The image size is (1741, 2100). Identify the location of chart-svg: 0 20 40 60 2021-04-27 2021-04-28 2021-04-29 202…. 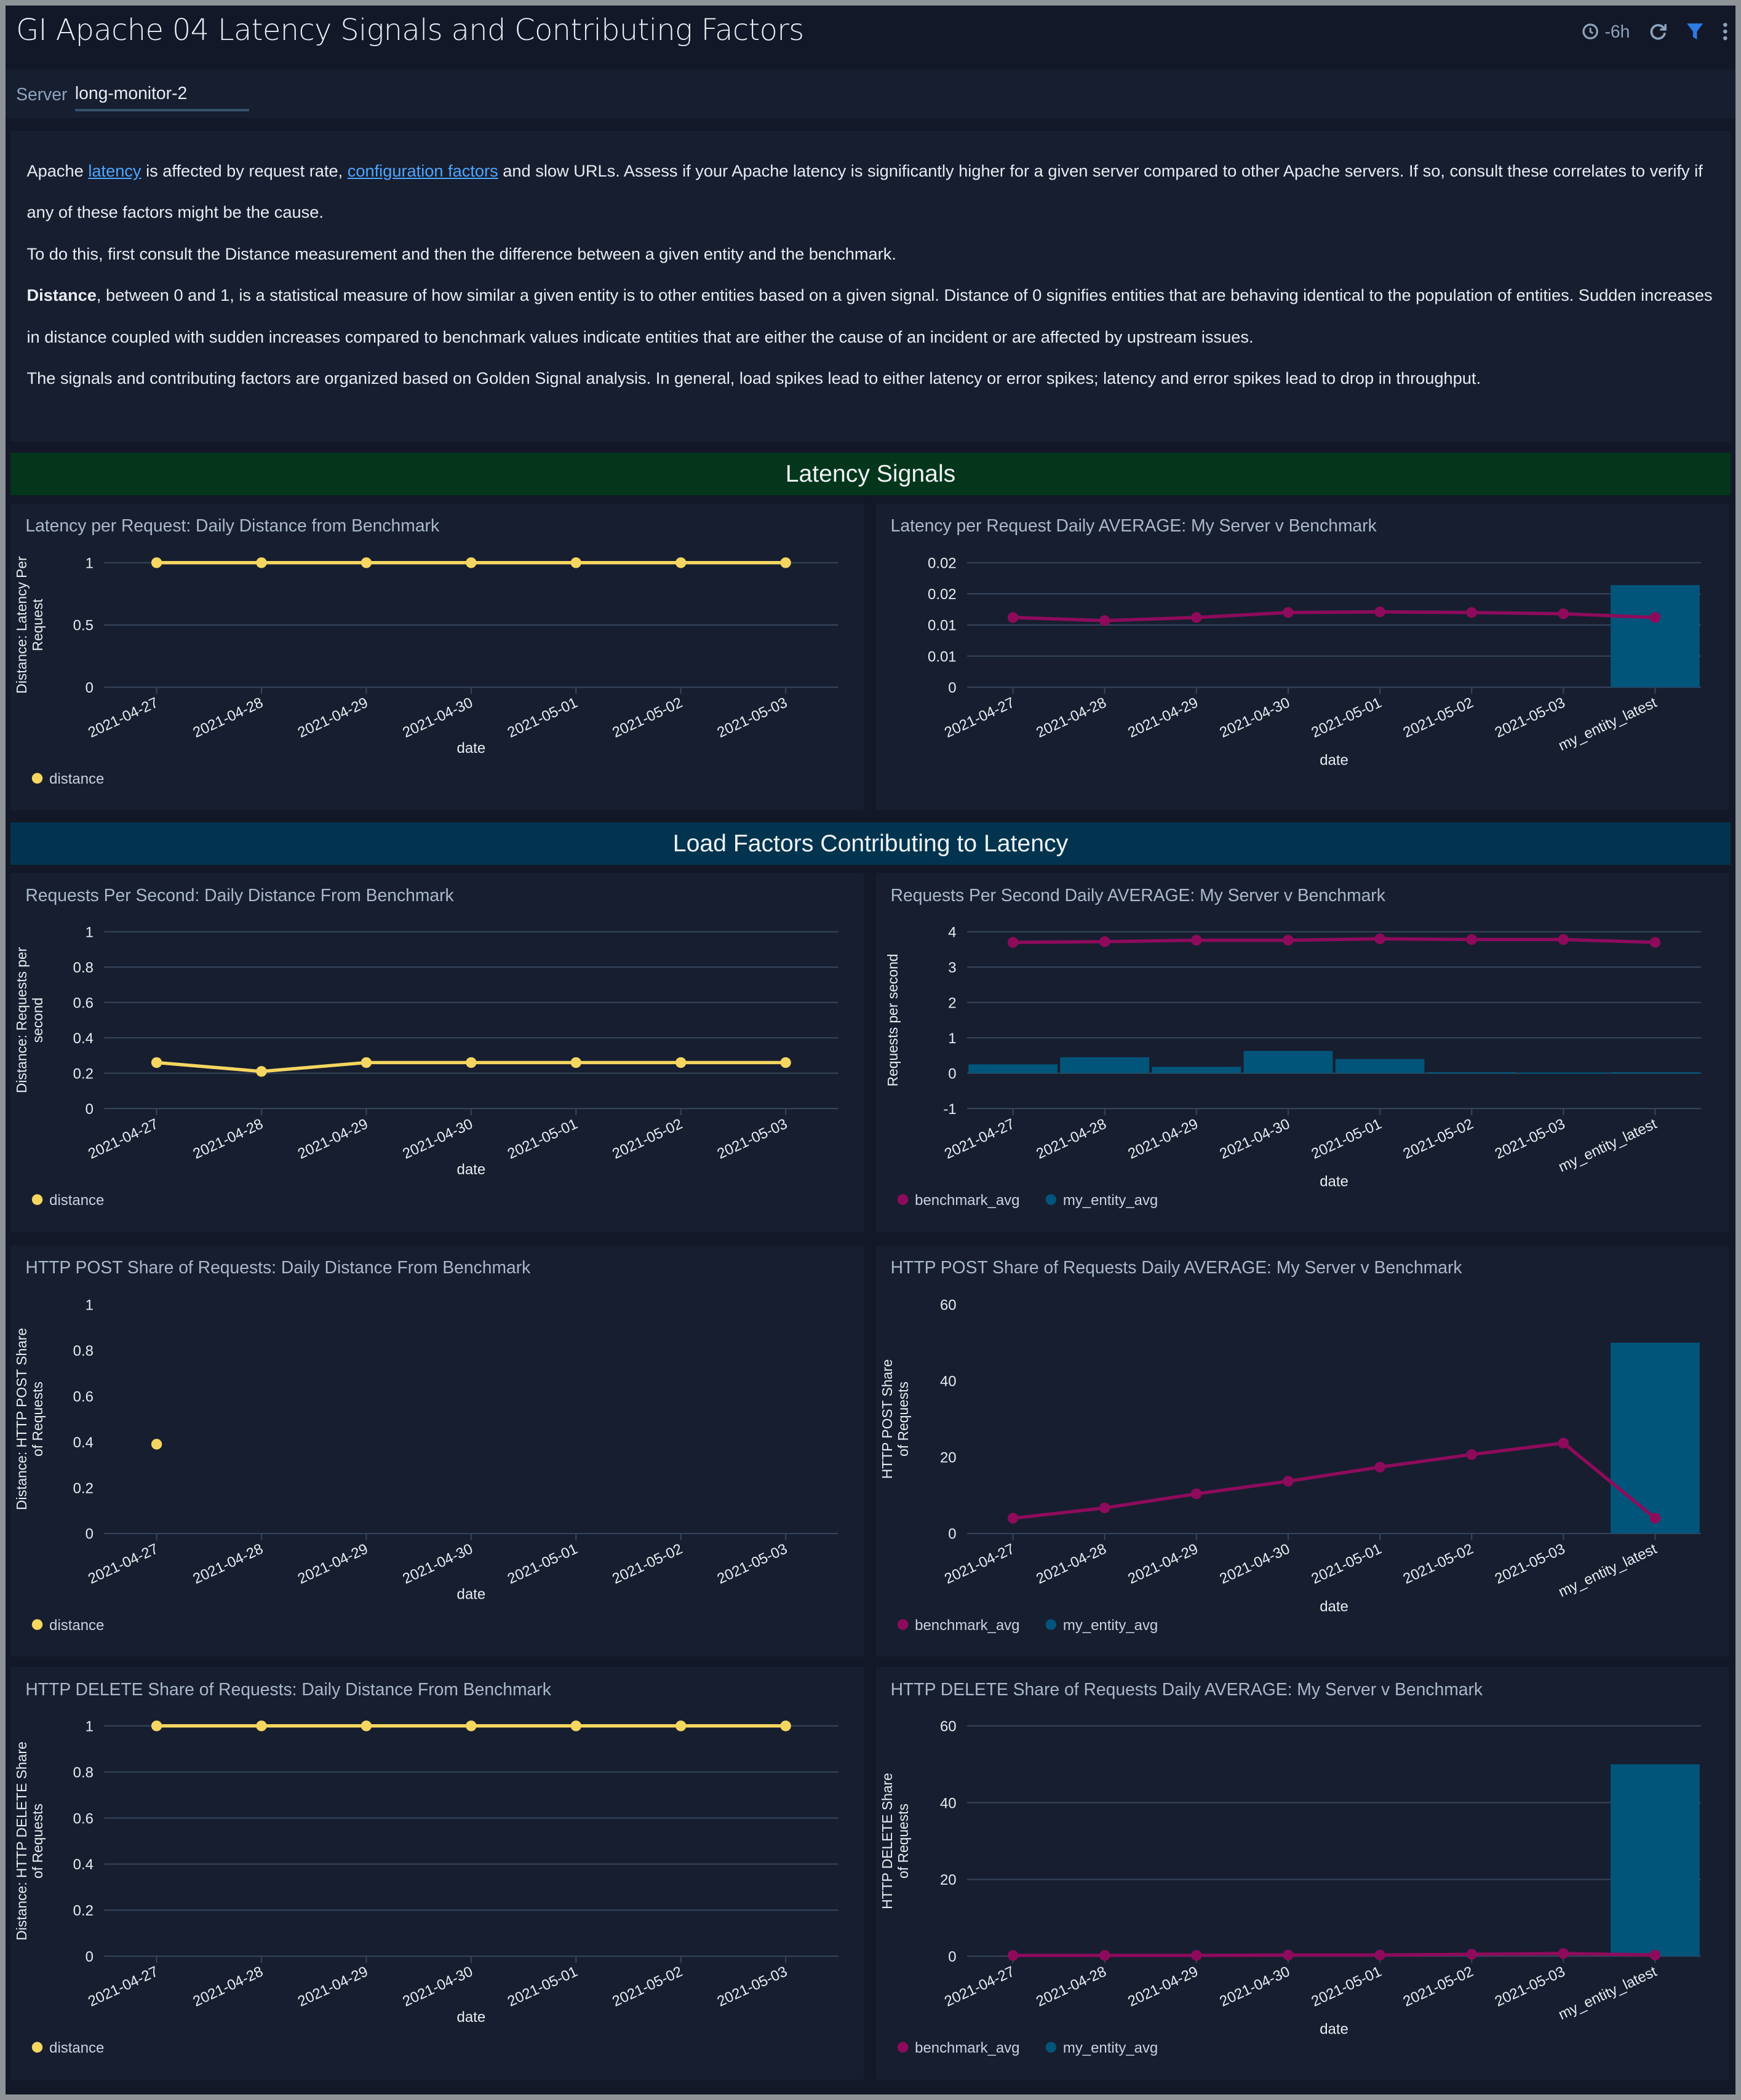
(1290, 1887).